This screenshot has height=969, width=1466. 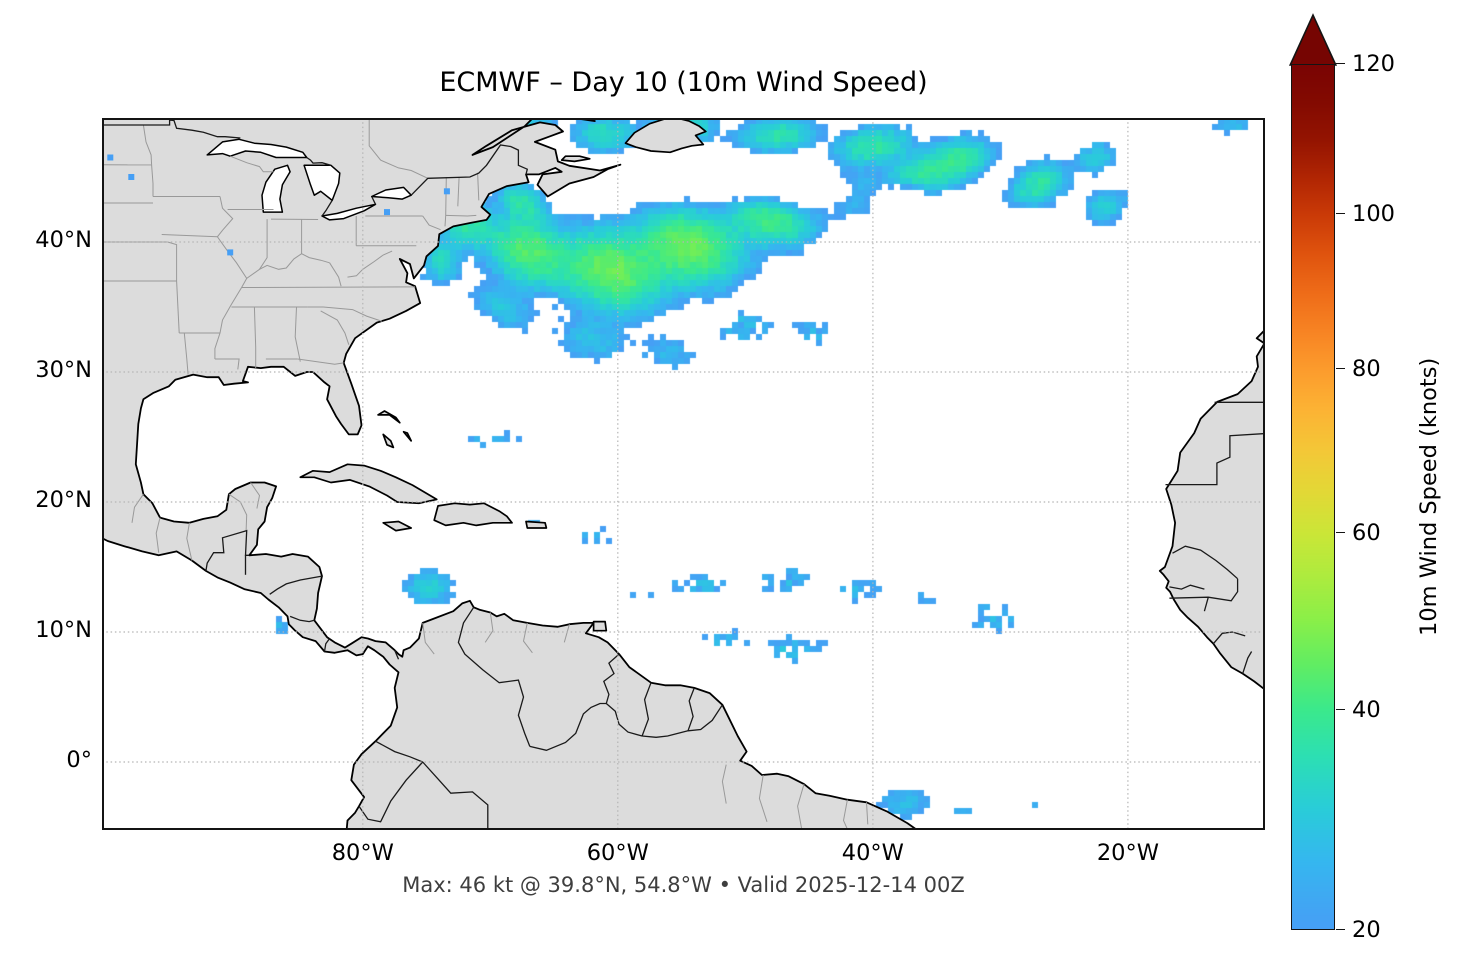 What do you see at coordinates (362, 853) in the screenshot?
I see `lon-tick-label: 80°W` at bounding box center [362, 853].